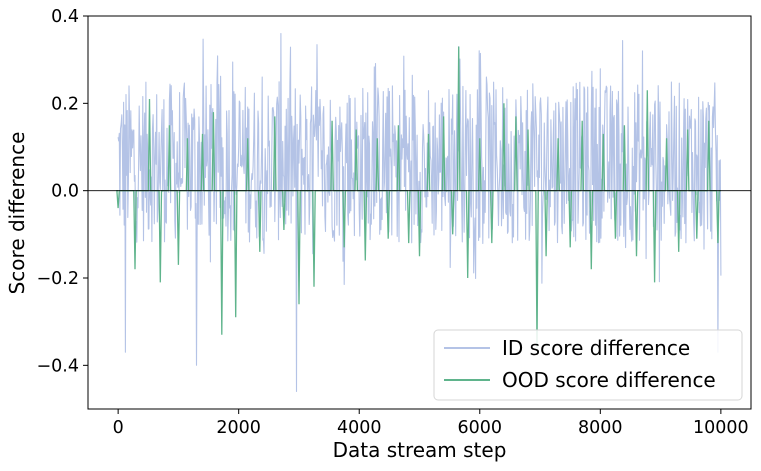 This screenshot has width=761, height=471. I want to click on x-tick-label: 6000, so click(479, 428).